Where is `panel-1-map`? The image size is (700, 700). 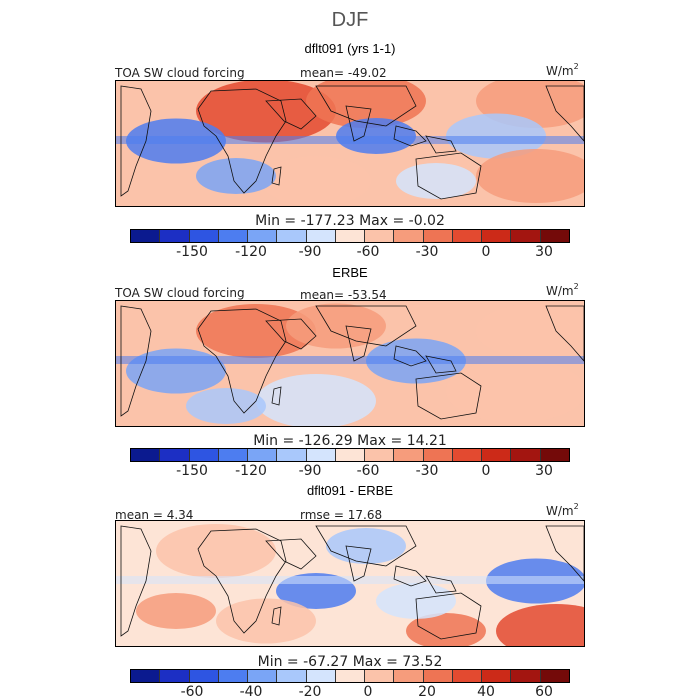 panel-1-map is located at coordinates (350, 143).